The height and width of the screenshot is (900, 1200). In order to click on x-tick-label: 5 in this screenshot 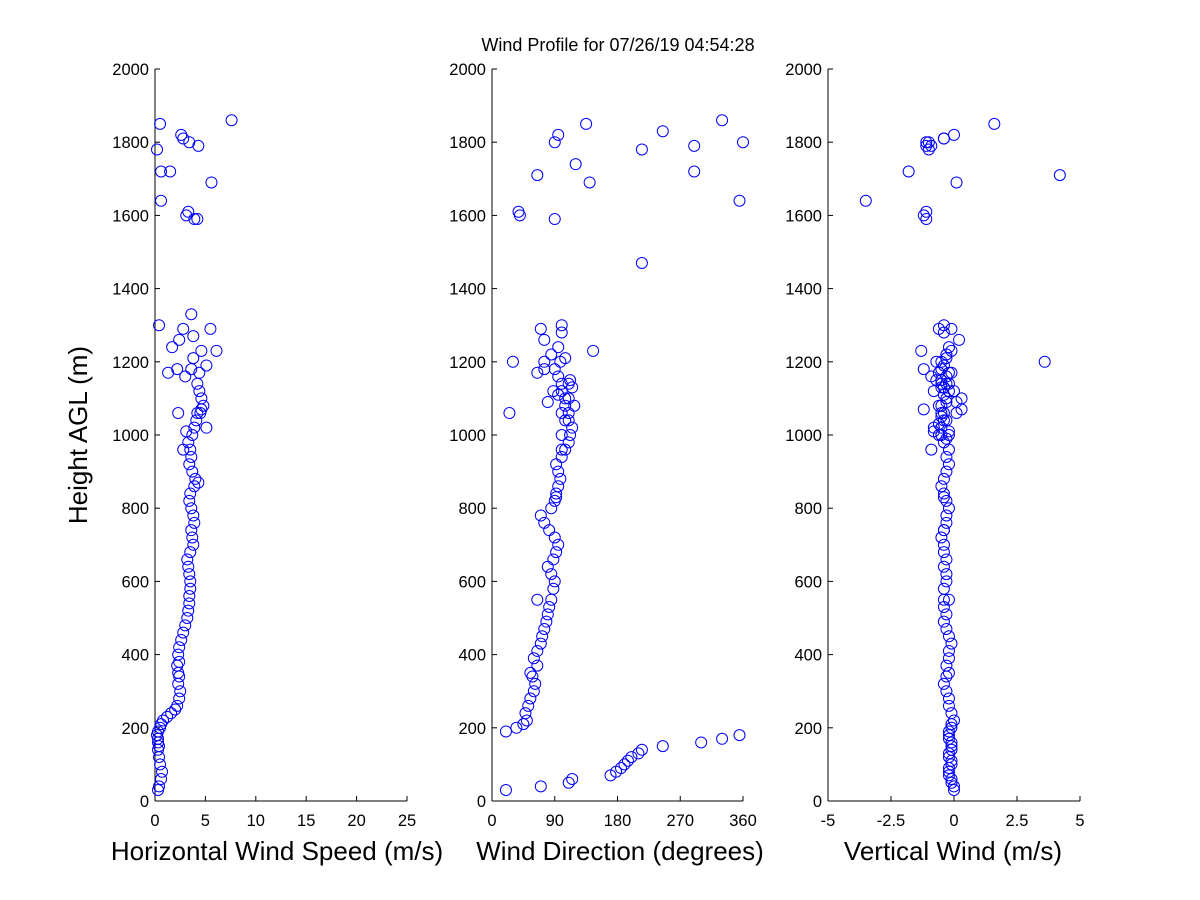, I will do `click(1079, 821)`.